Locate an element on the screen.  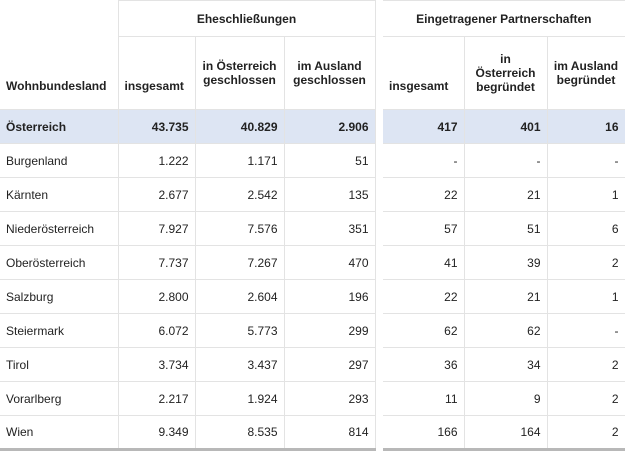
cell-marriages-total: 43.735 is located at coordinates (157, 126).